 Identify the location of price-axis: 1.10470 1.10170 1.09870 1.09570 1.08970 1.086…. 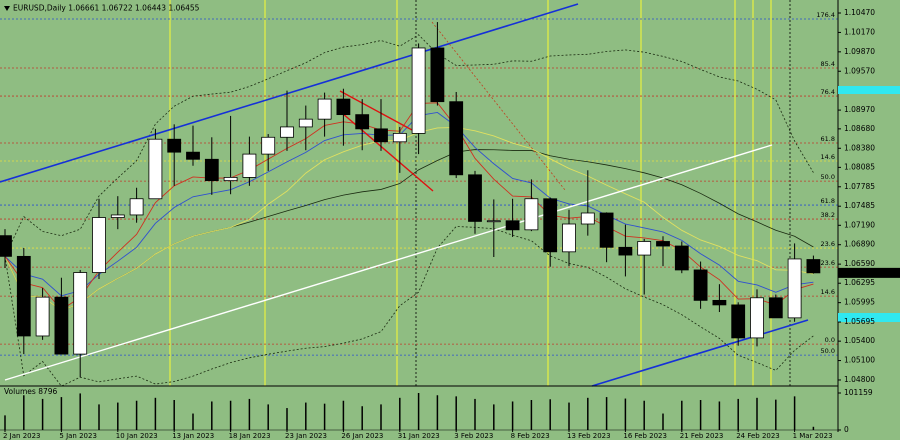
(869, 221).